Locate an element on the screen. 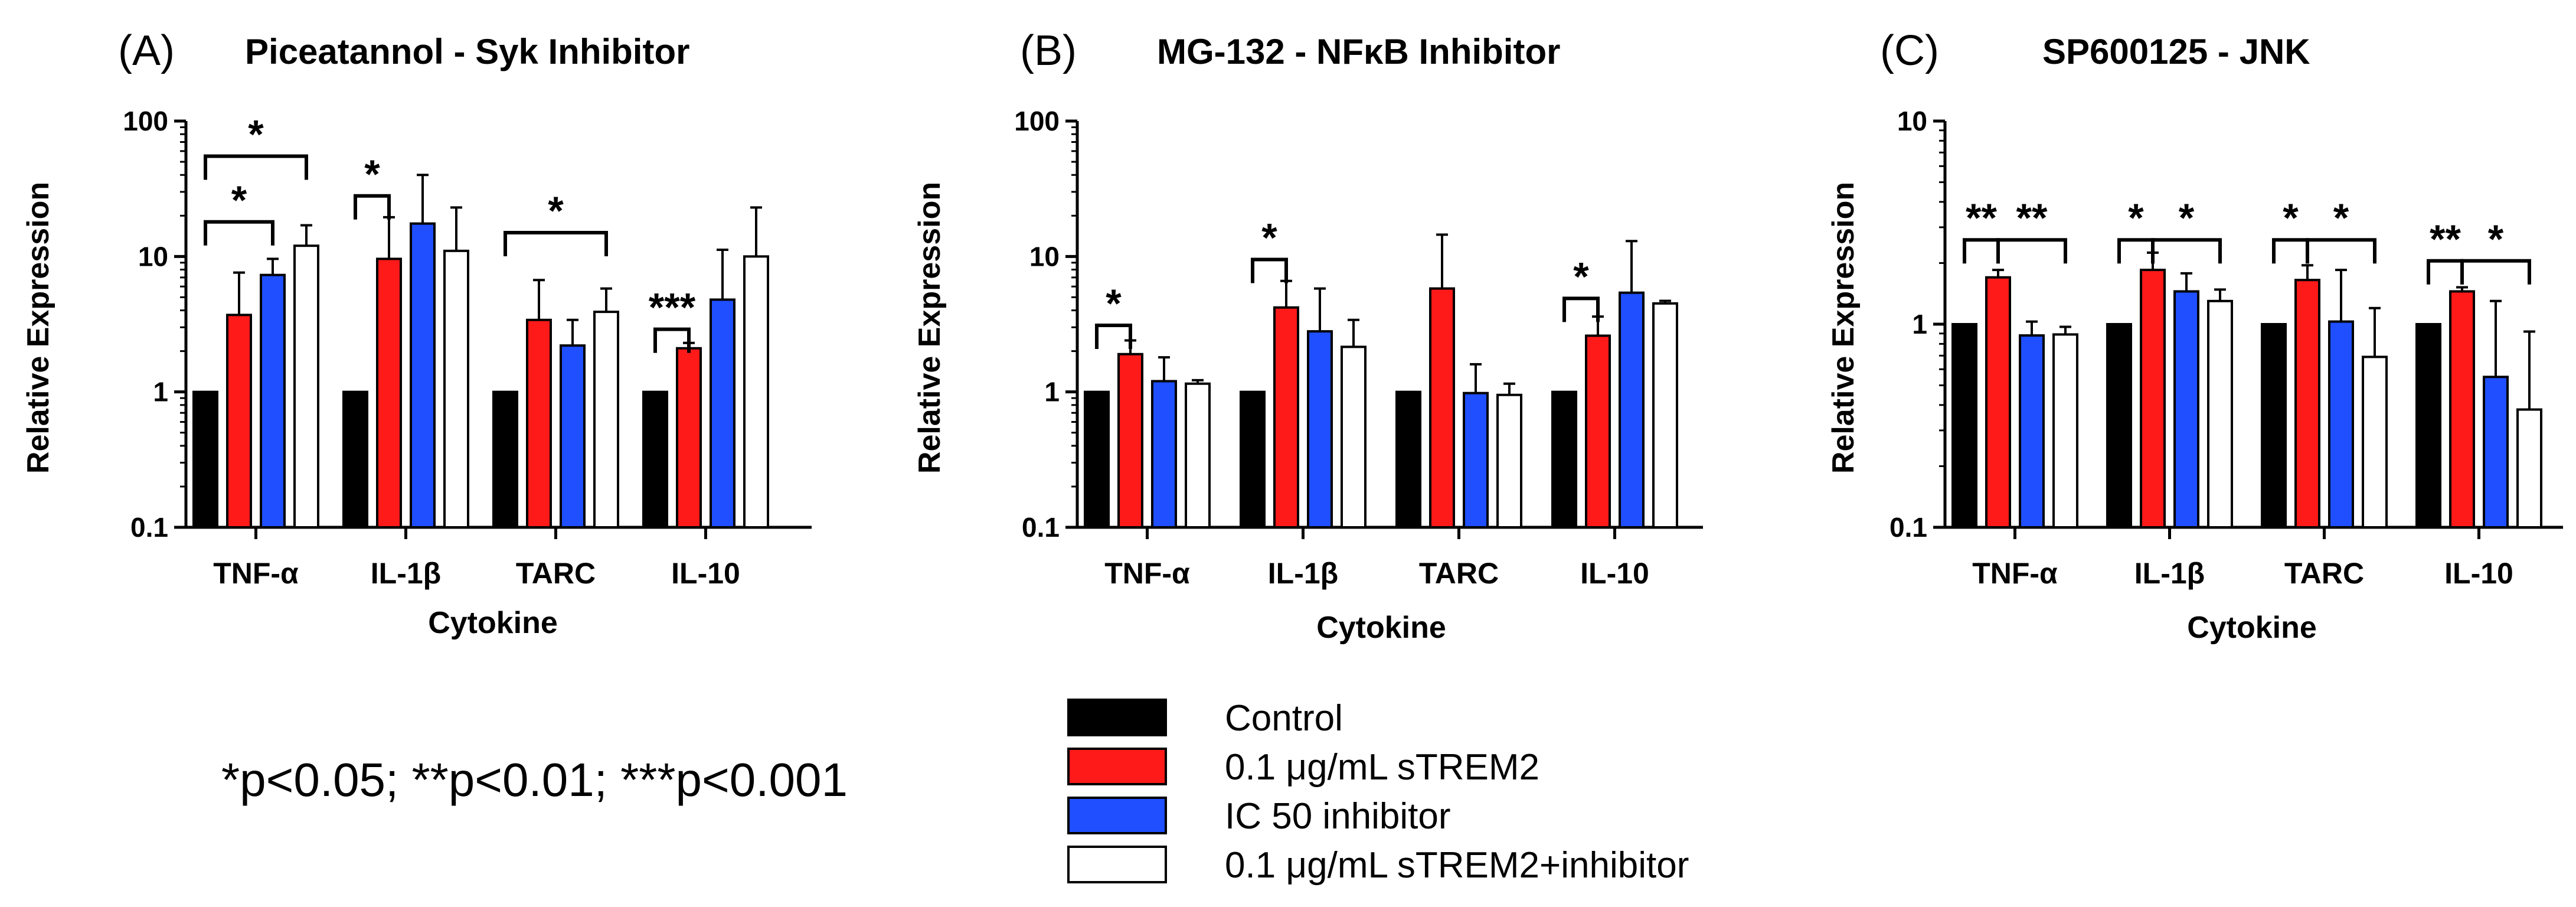  panel-a-category-label-2: TARC is located at coordinates (556, 573).